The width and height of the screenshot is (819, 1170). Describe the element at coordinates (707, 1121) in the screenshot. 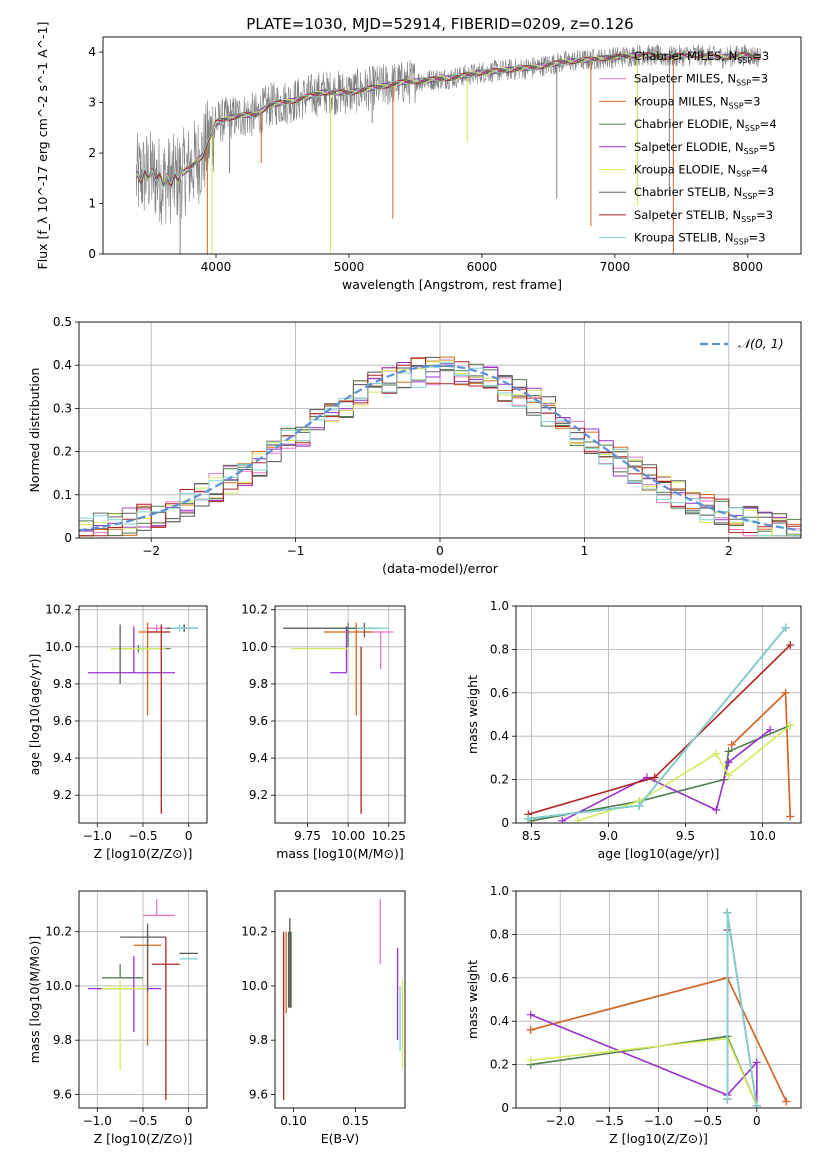

I see `x-tick-label: −0.5` at that location.